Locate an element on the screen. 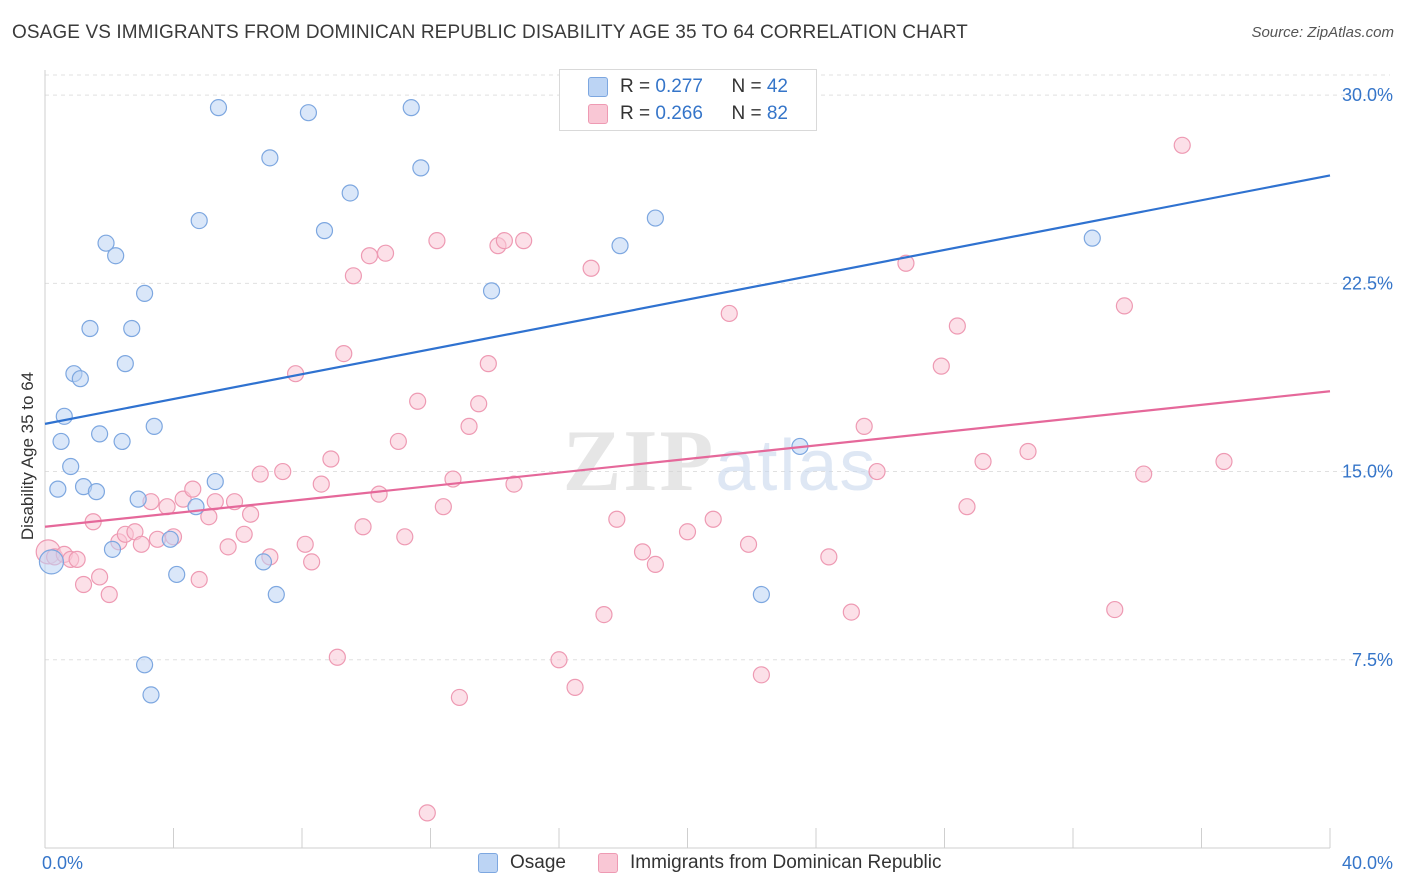 This screenshot has height=892, width=1406. legend-item-dominican: Immigrants from Dominican Republic is located at coordinates (770, 863).